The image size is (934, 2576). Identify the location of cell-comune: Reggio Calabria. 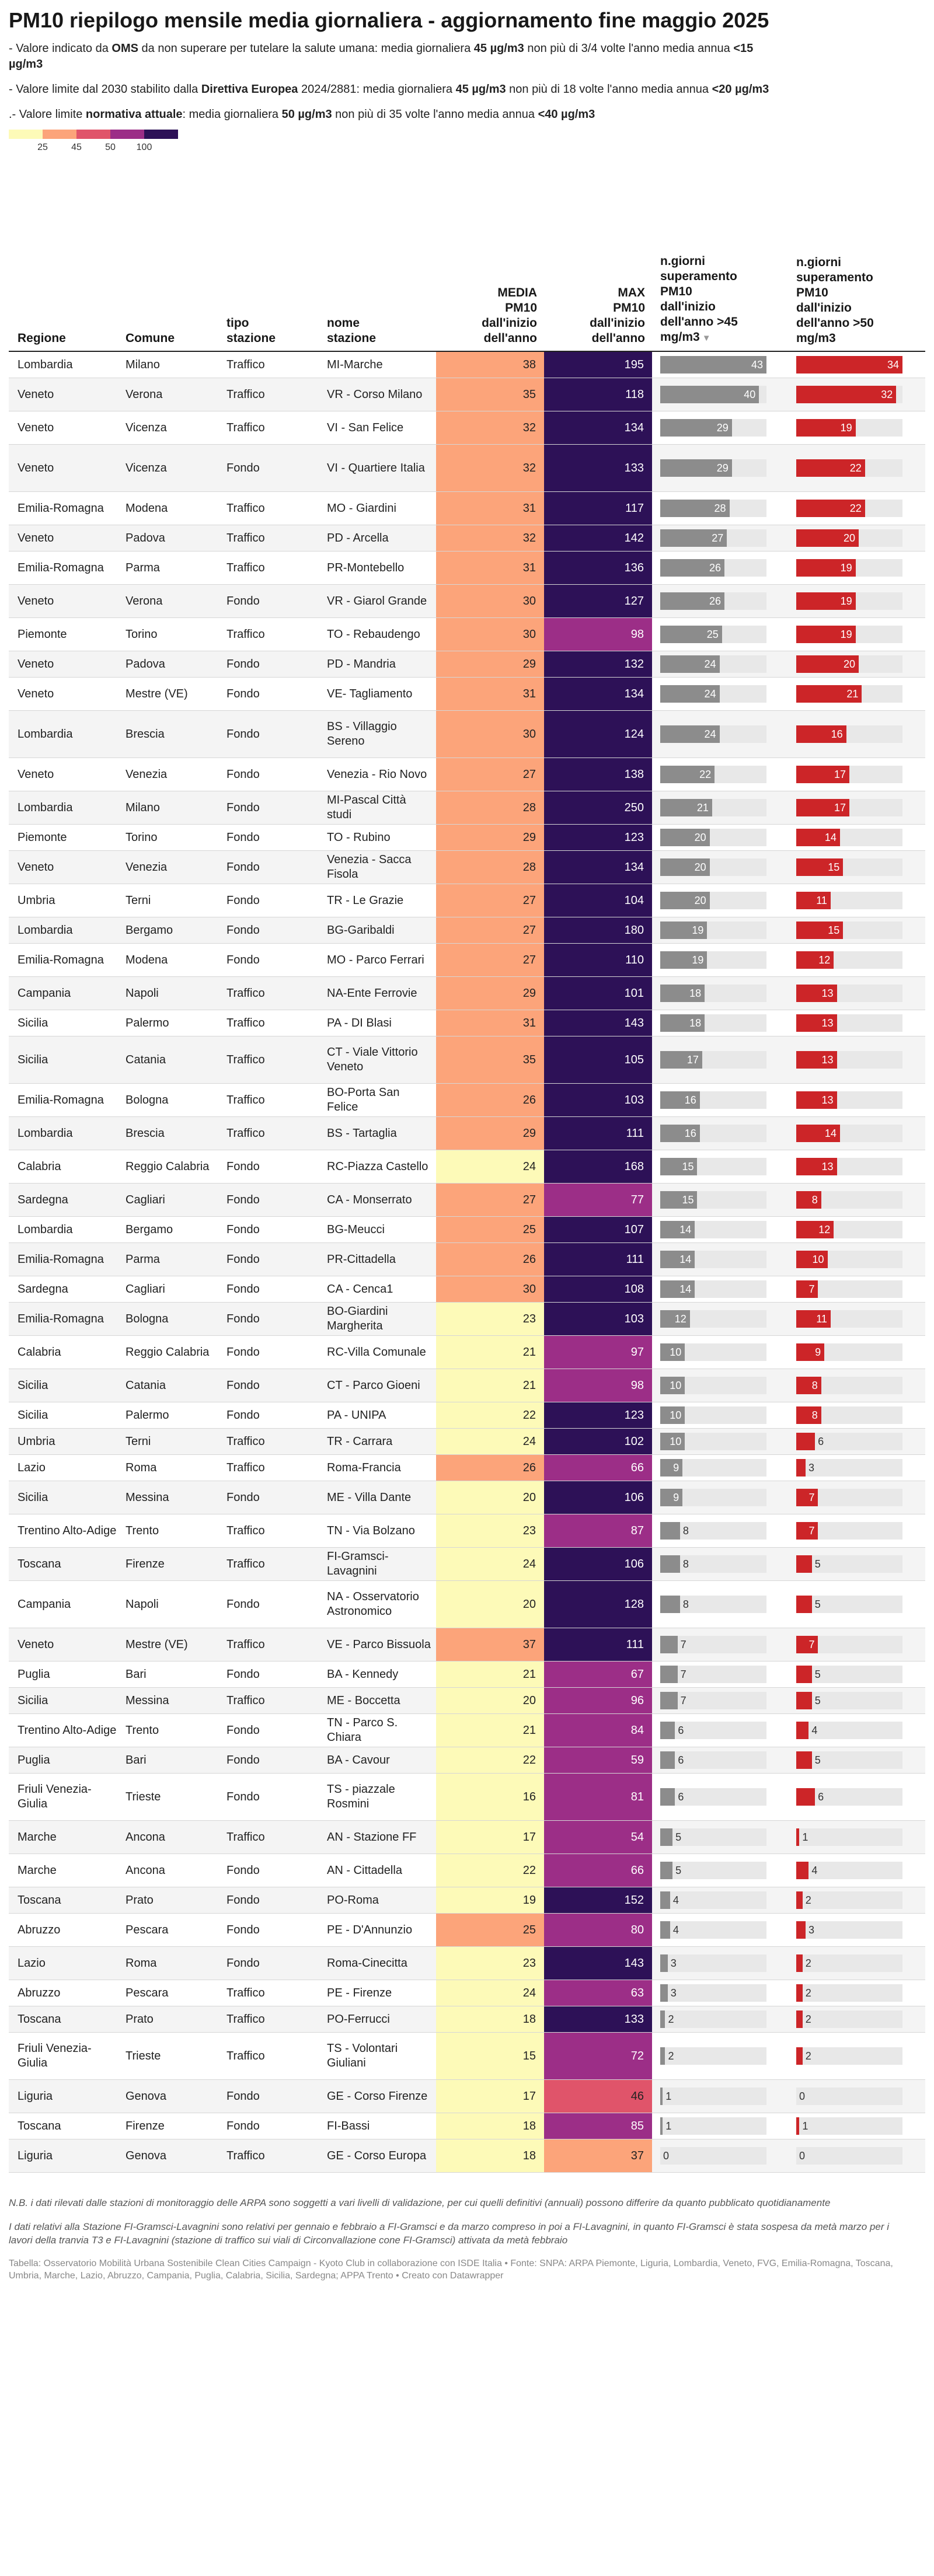
(172, 1352).